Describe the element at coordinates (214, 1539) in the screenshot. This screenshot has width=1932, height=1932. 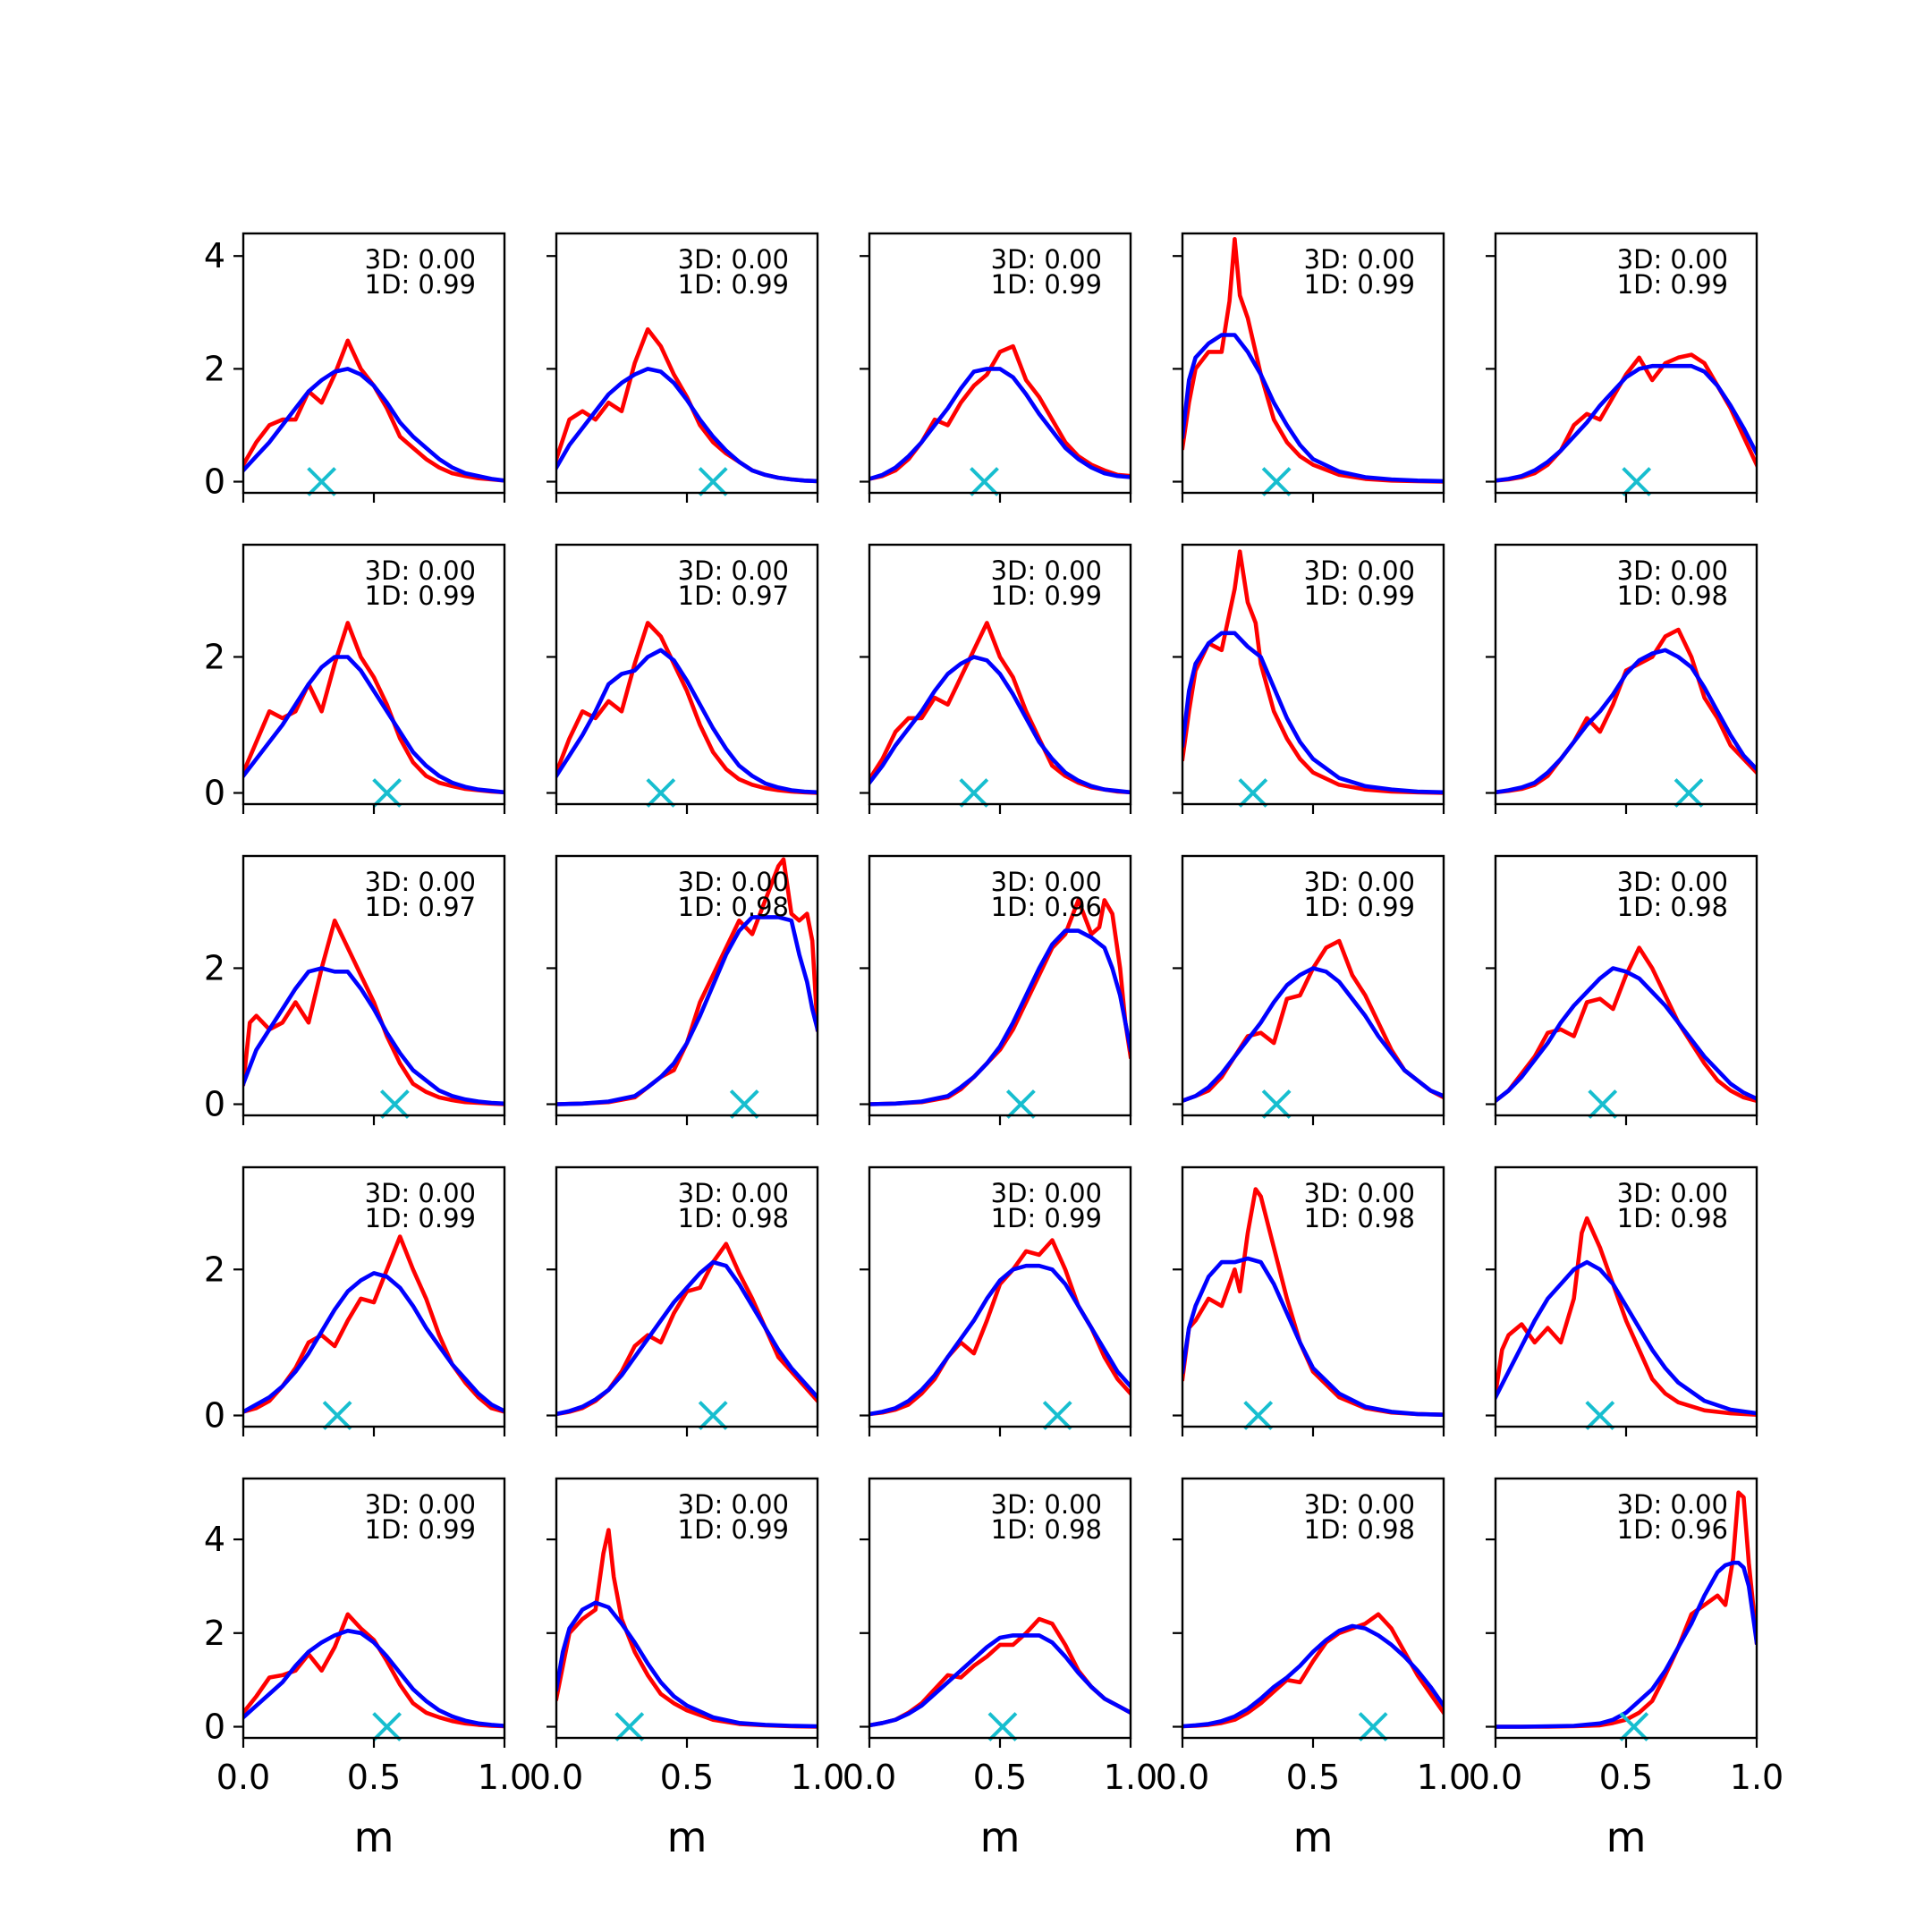
I see `y-tick-label: 4` at that location.